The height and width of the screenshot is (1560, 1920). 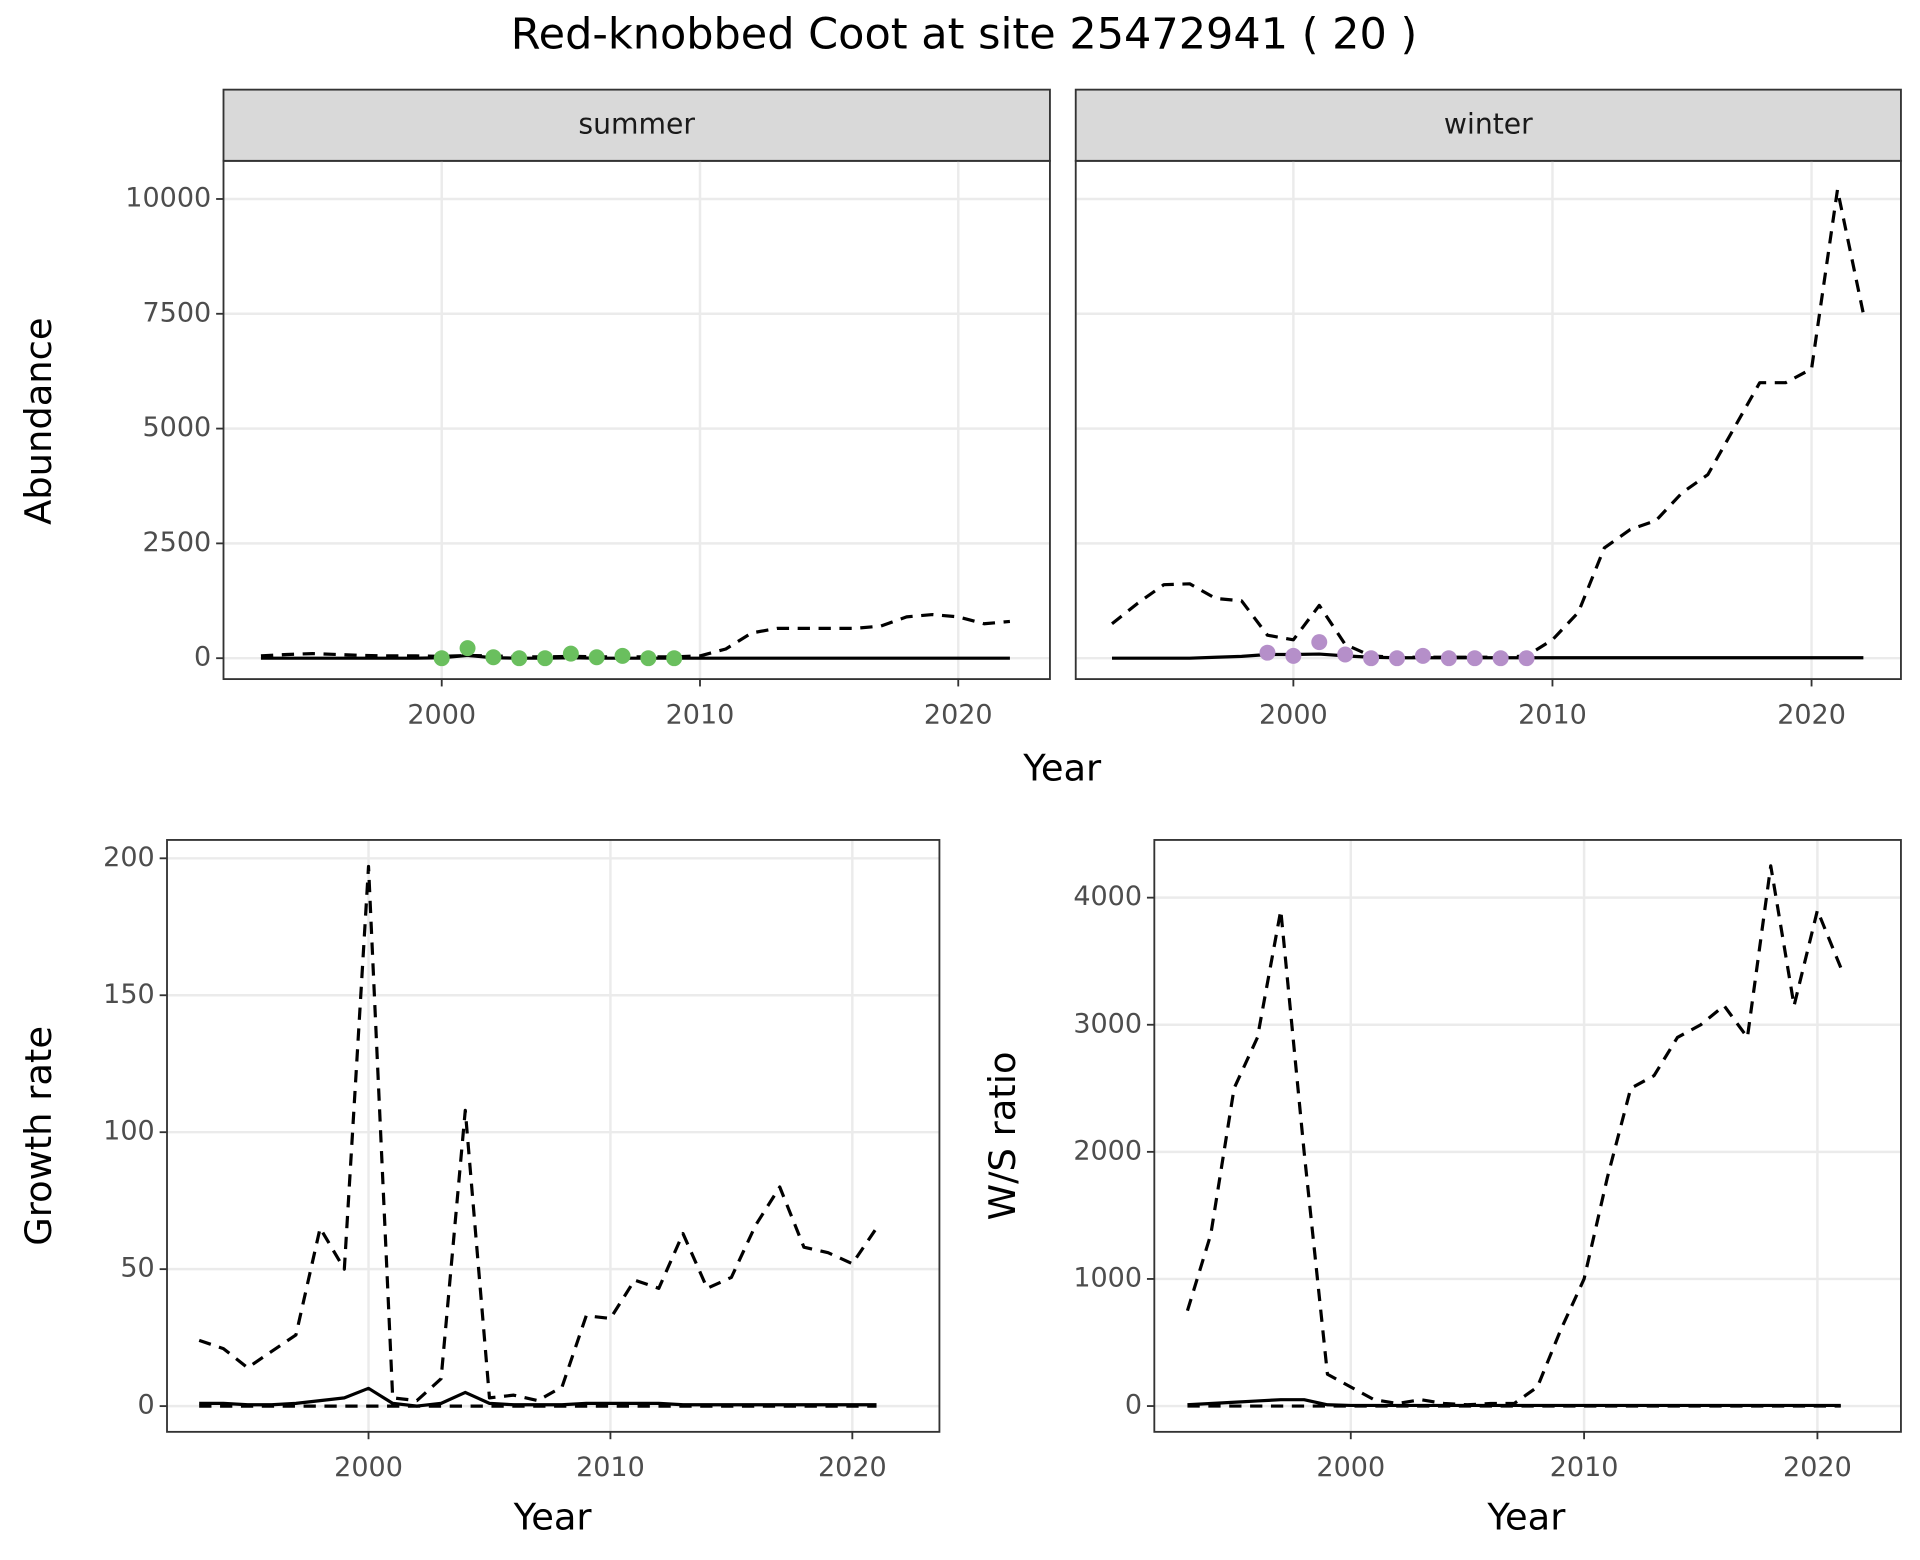 What do you see at coordinates (129, 994) in the screenshot?
I see `y-tick-label: 150` at bounding box center [129, 994].